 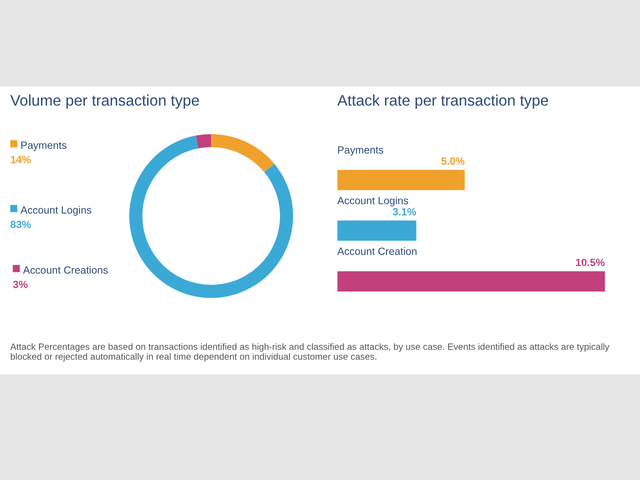 What do you see at coordinates (20, 160) in the screenshot?
I see `data-label: 14%` at bounding box center [20, 160].